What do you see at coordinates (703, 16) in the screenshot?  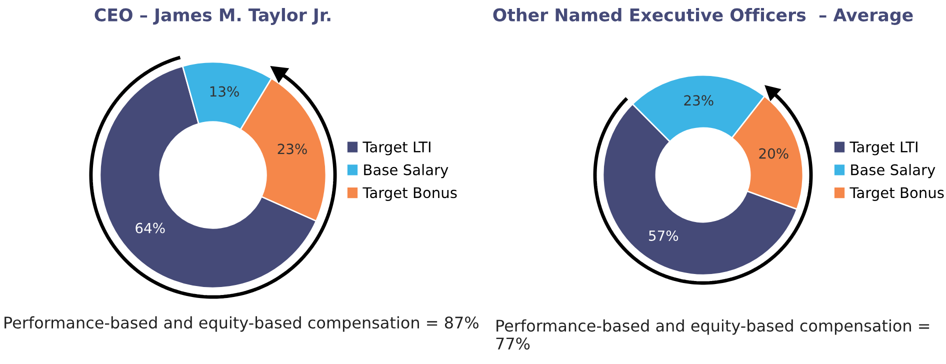 I see `chart-title: Other Named Executive Officers – Average` at bounding box center [703, 16].